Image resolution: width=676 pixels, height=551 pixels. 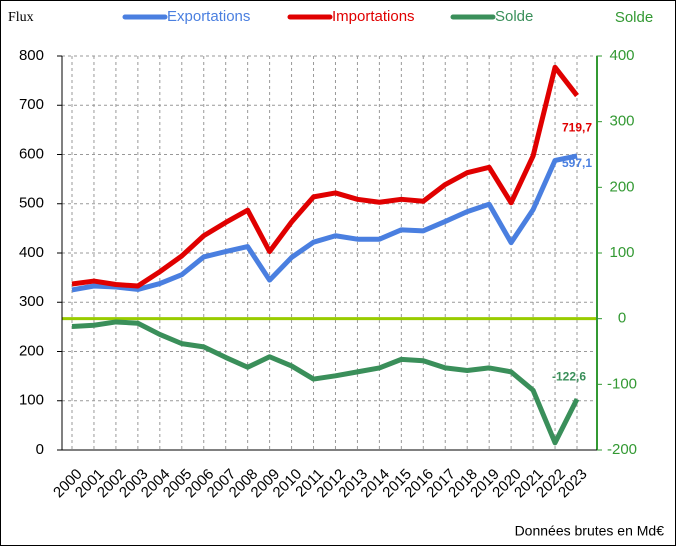 I want to click on y-tick-label: 0, so click(x=40, y=449).